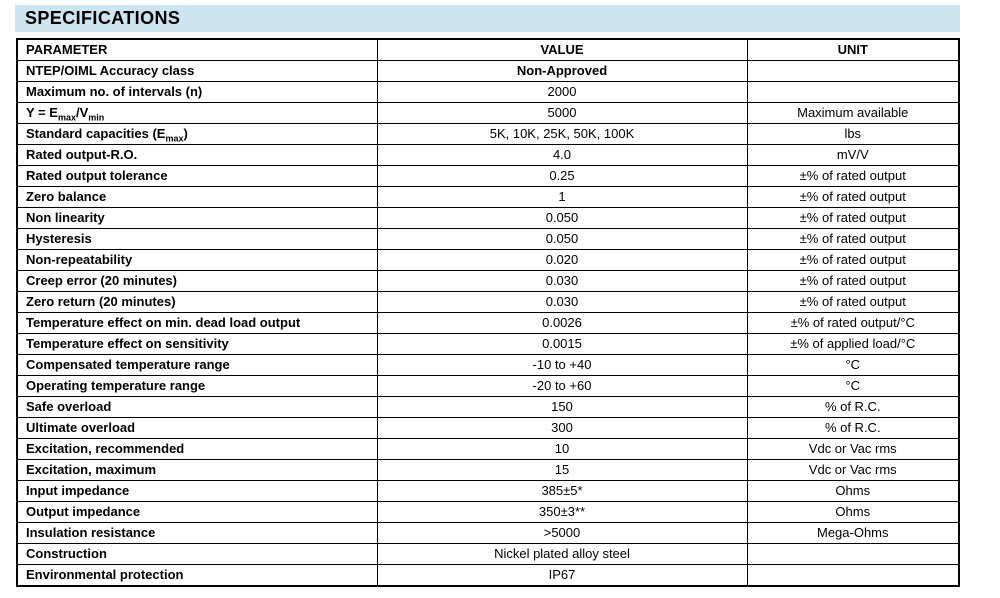  I want to click on unit-cell: Vdc or Vac rms, so click(853, 470).